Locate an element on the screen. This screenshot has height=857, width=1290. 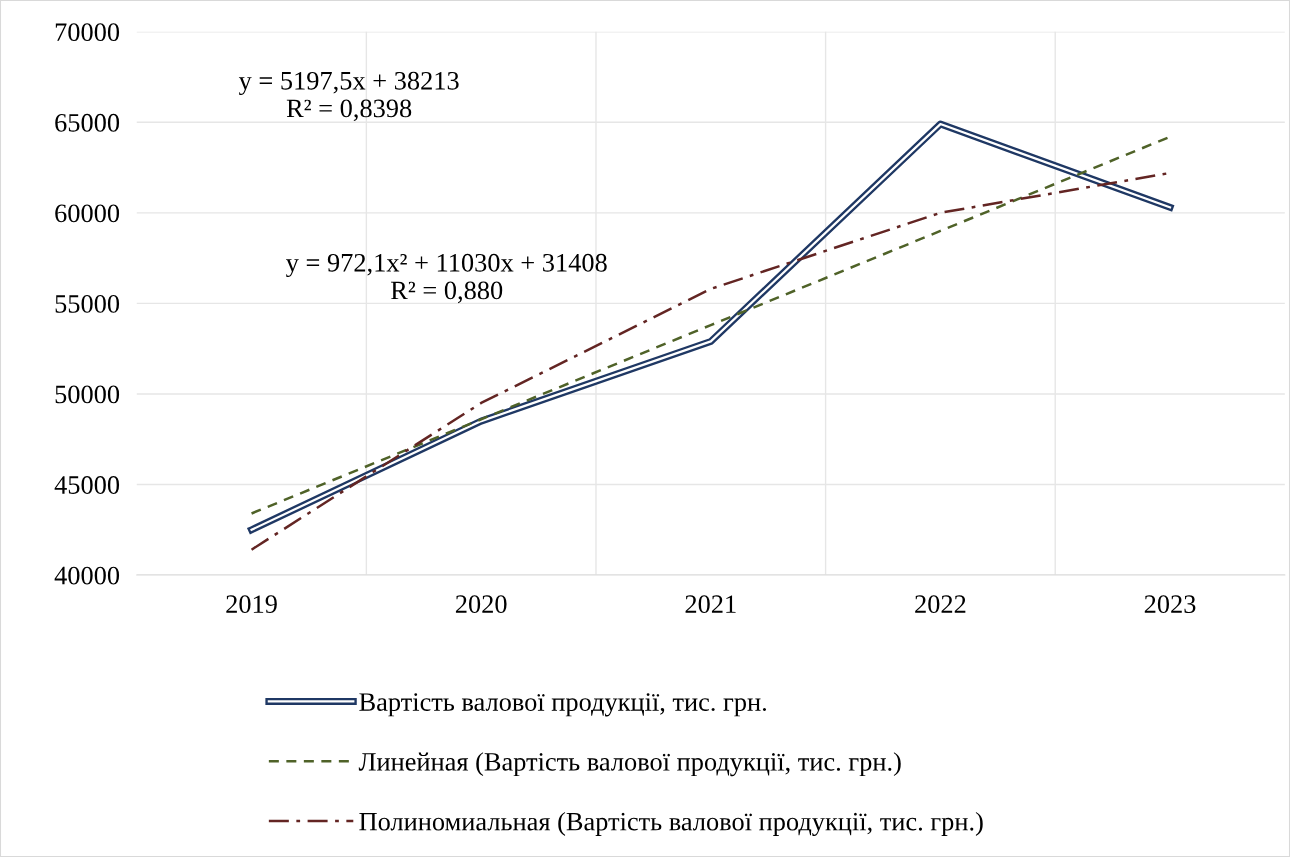
annotation: y = 5197,5x + 38213 R² = 0,8398 is located at coordinates (348, 96).